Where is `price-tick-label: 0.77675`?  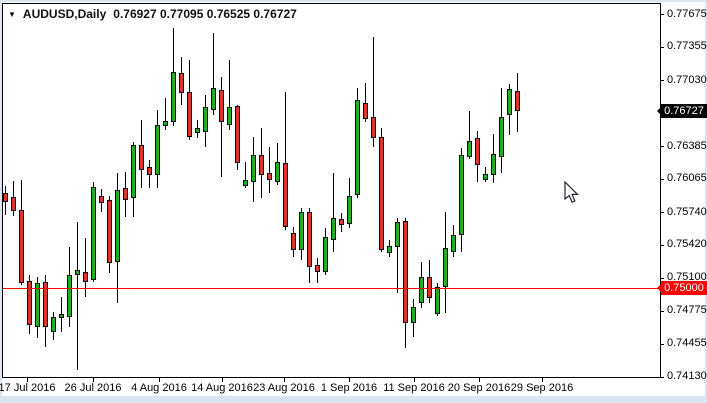 price-tick-label: 0.77675 is located at coordinates (687, 14).